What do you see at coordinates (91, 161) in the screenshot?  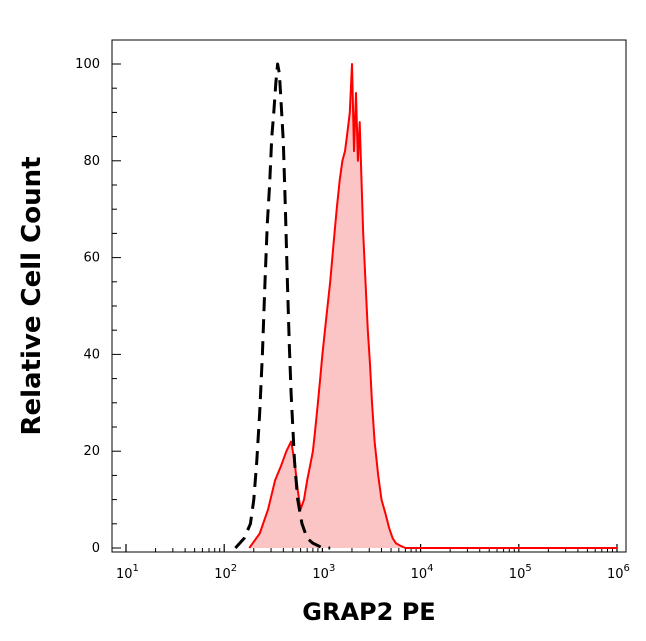 I see `y-tick-label: 80` at bounding box center [91, 161].